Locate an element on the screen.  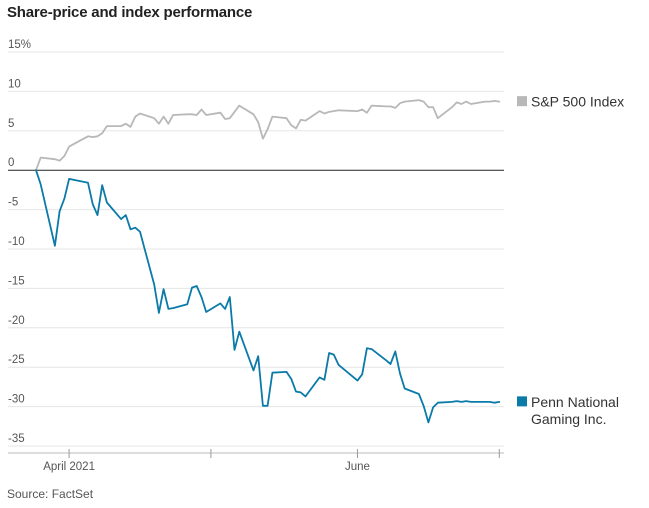
y-tick-label: -10 is located at coordinates (16, 242).